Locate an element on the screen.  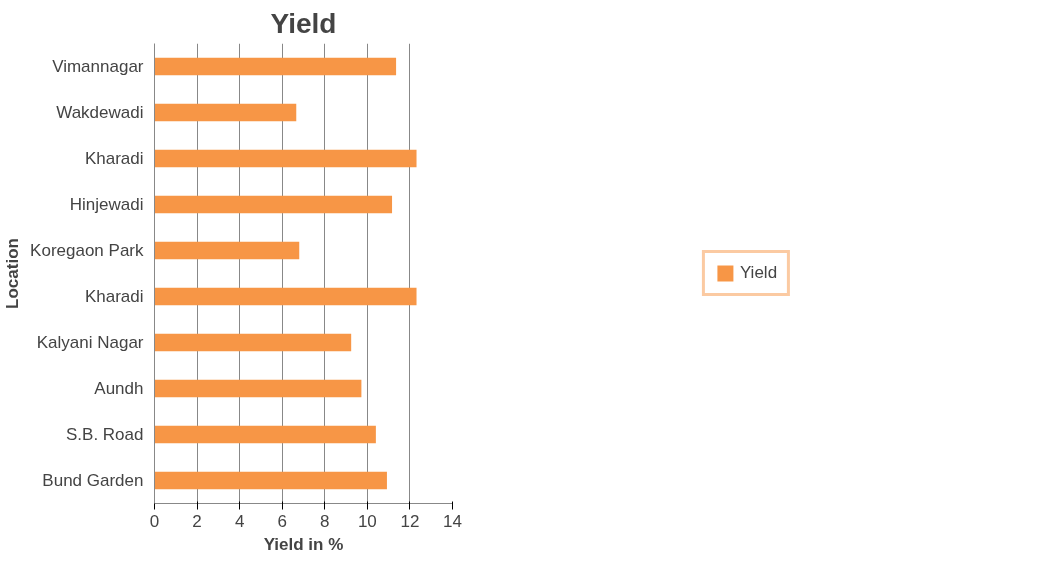
y-tick-label: Wakdewadi is located at coordinates (100, 112).